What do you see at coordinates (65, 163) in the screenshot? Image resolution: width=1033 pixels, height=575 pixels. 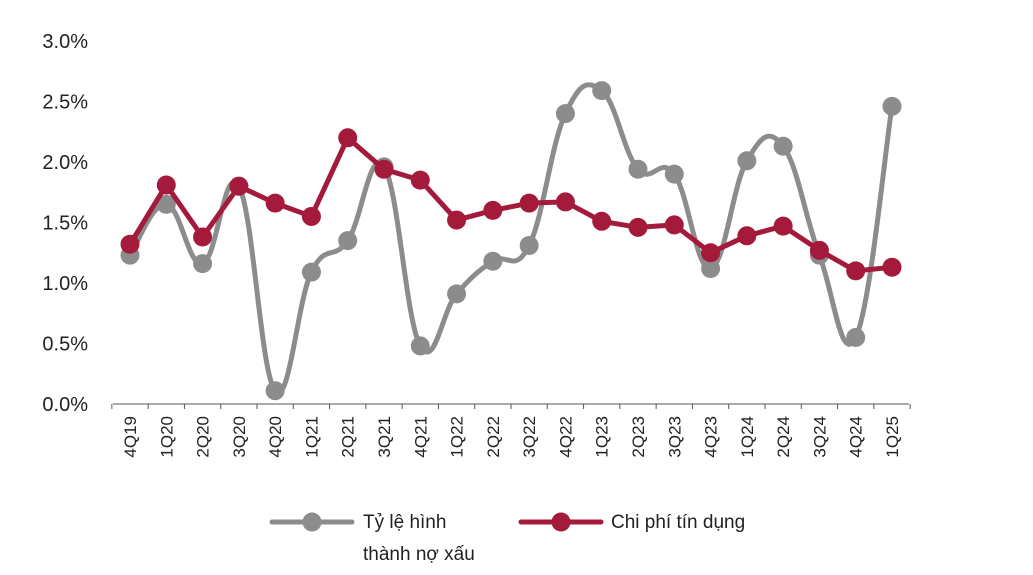 I see `y-tick-label: 2.0%` at bounding box center [65, 163].